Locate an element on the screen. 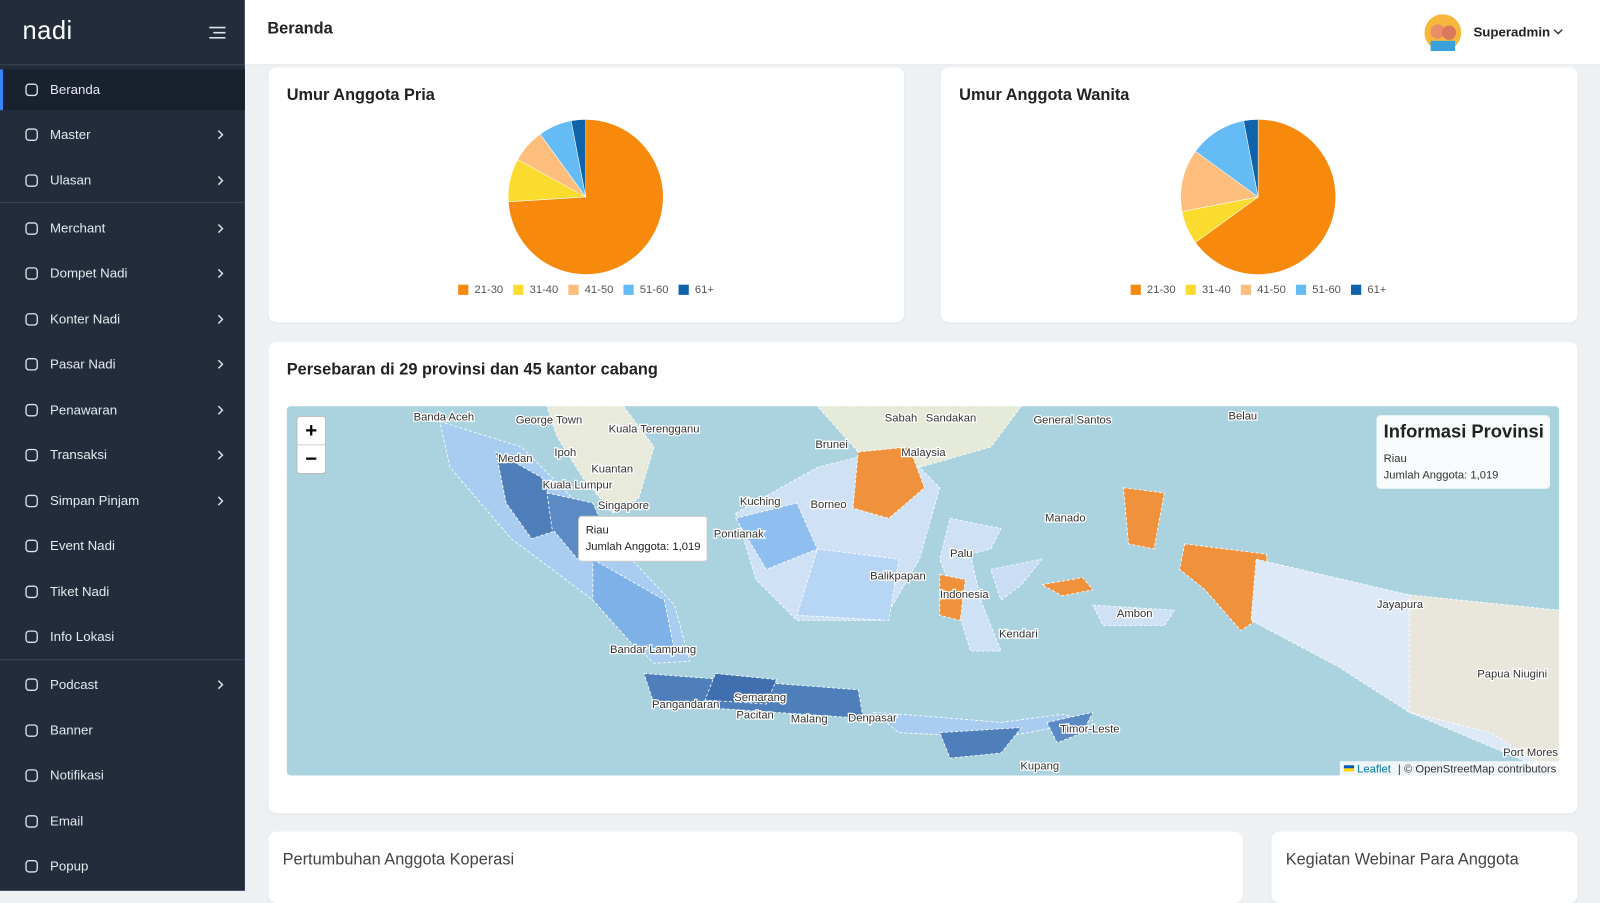 The image size is (1600, 903). info-title: Informasi Provinsi is located at coordinates (1464, 430).